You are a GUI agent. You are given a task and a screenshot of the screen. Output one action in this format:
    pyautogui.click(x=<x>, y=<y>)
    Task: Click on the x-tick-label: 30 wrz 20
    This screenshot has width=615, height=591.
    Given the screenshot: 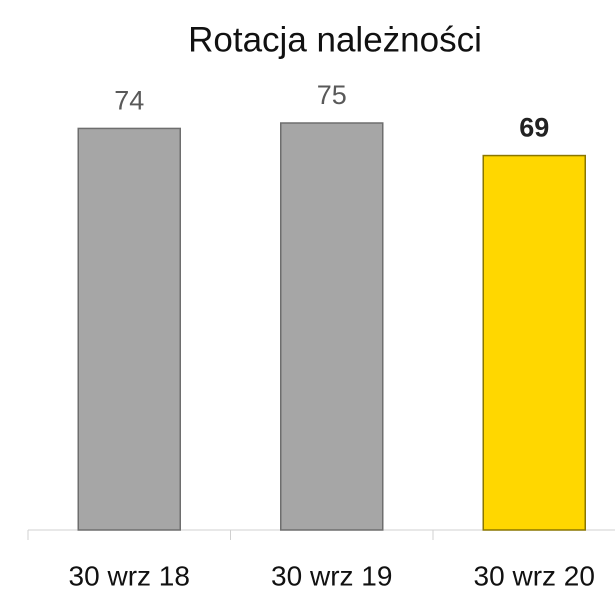 What is the action you would take?
    pyautogui.click(x=534, y=575)
    